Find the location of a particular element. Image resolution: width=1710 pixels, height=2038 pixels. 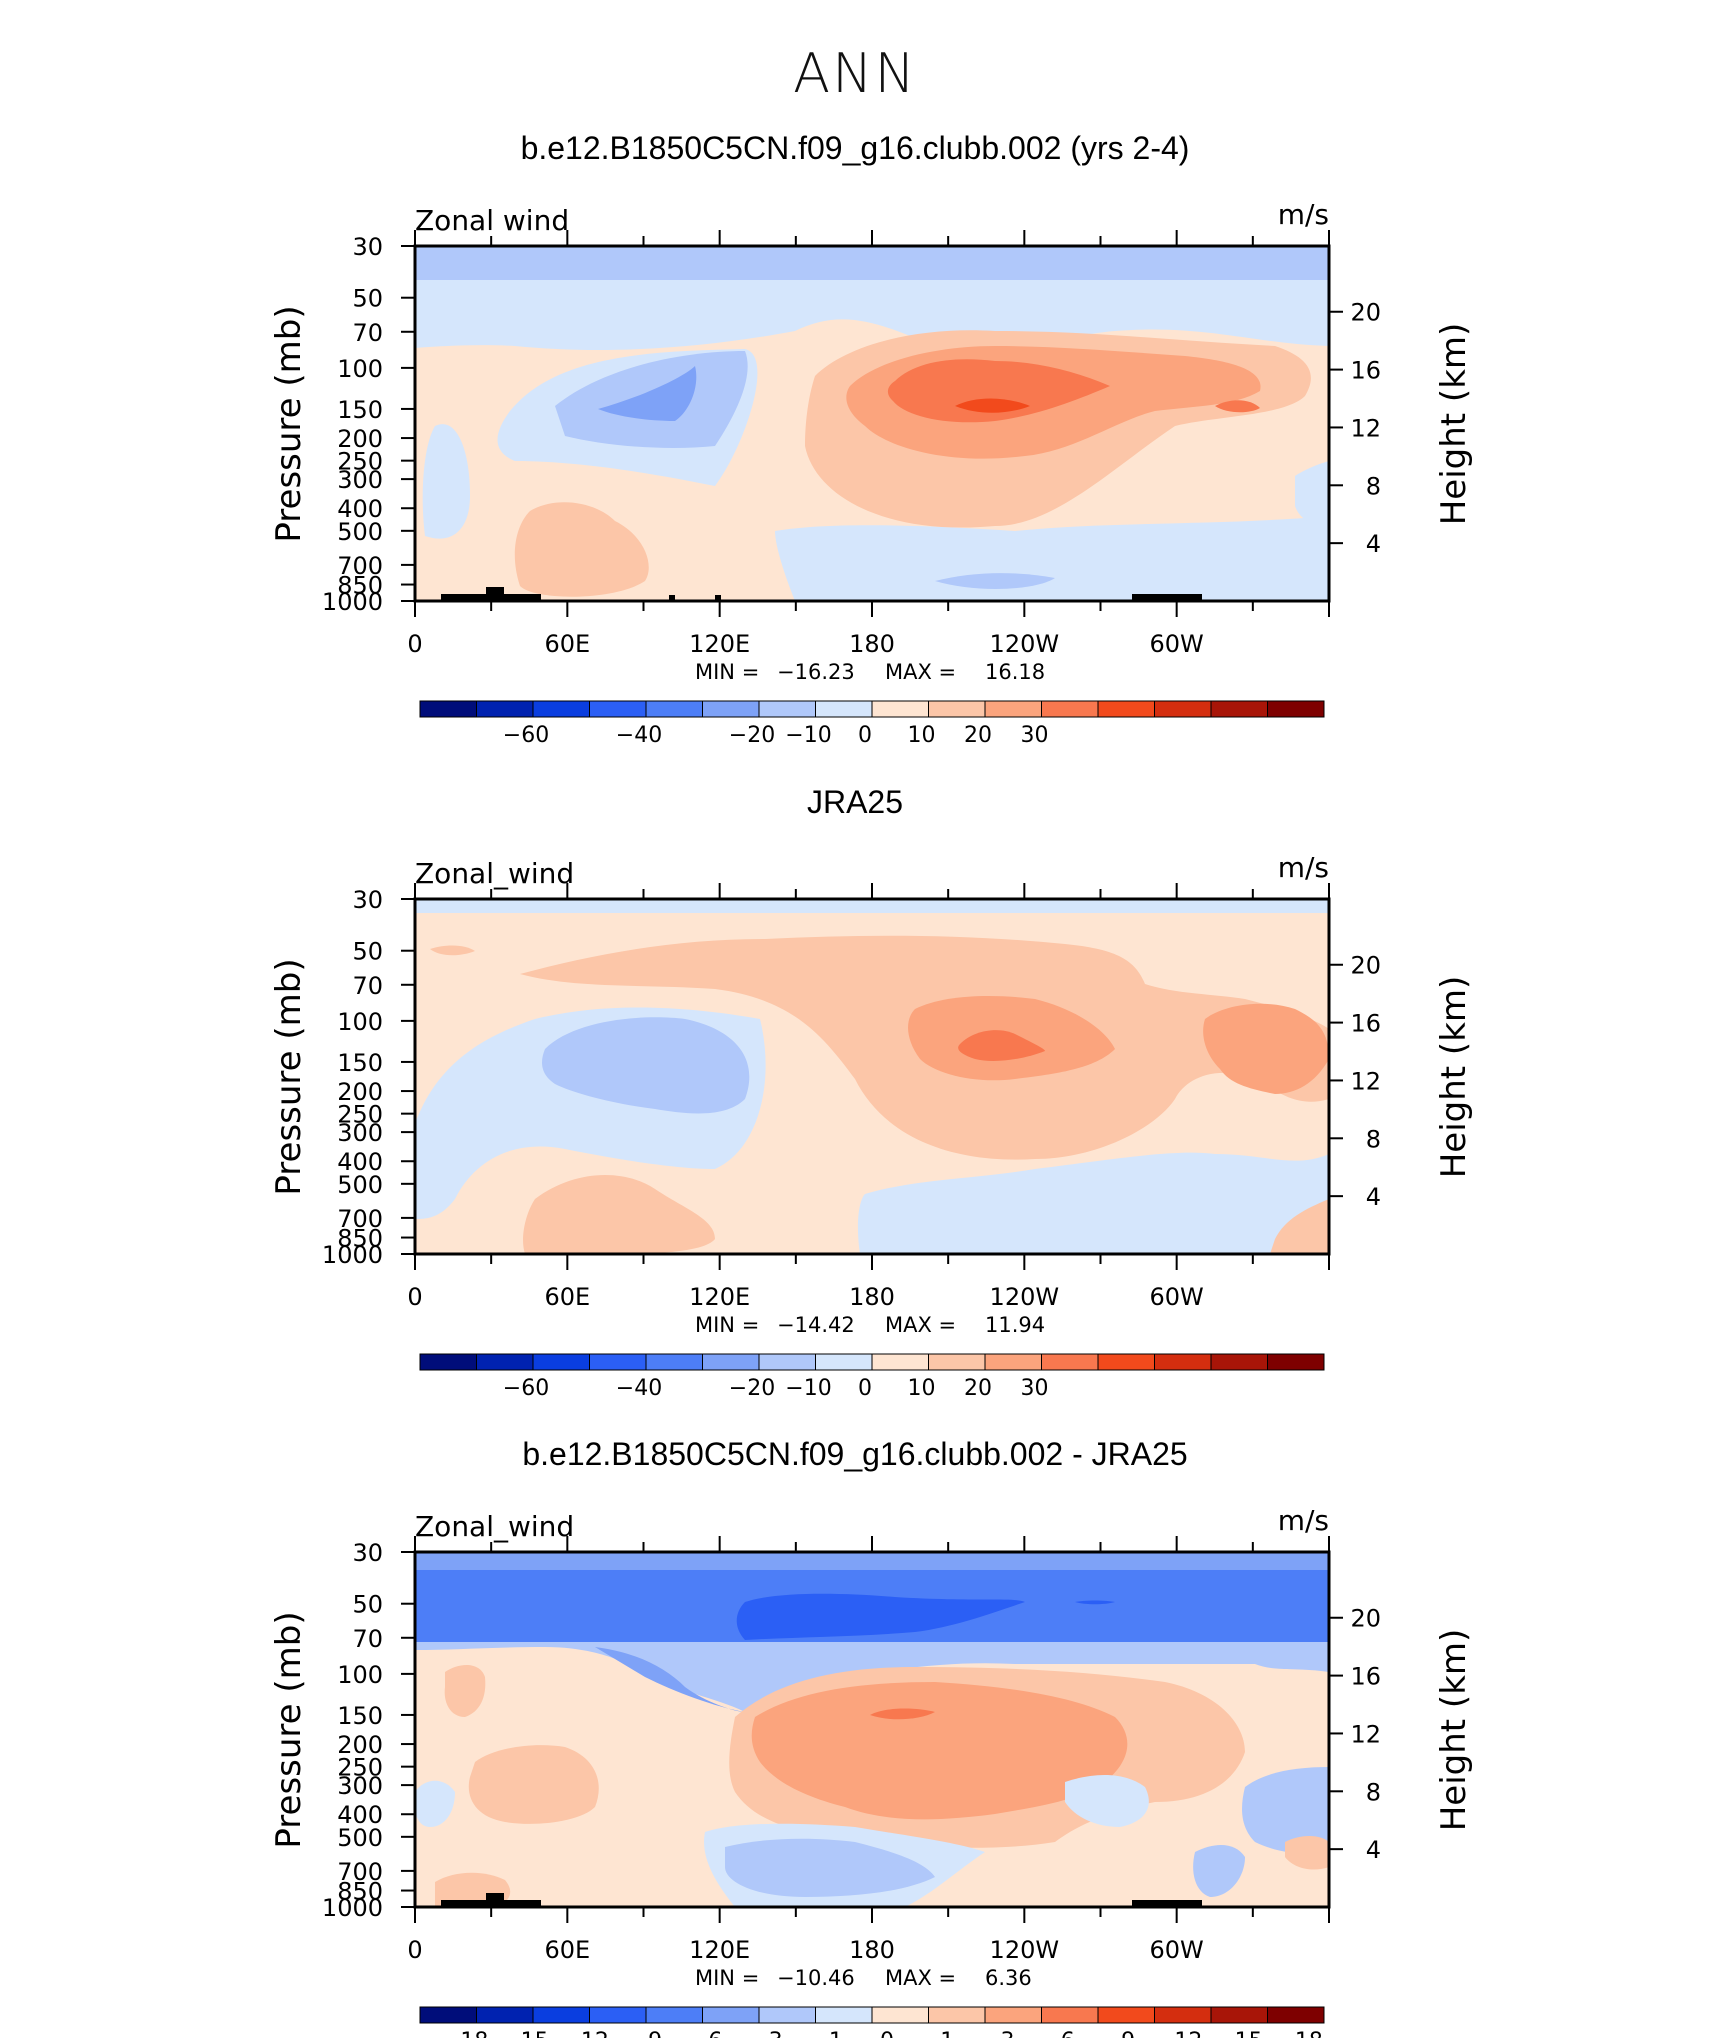

x-tick-label: 120E is located at coordinates (719, 644).